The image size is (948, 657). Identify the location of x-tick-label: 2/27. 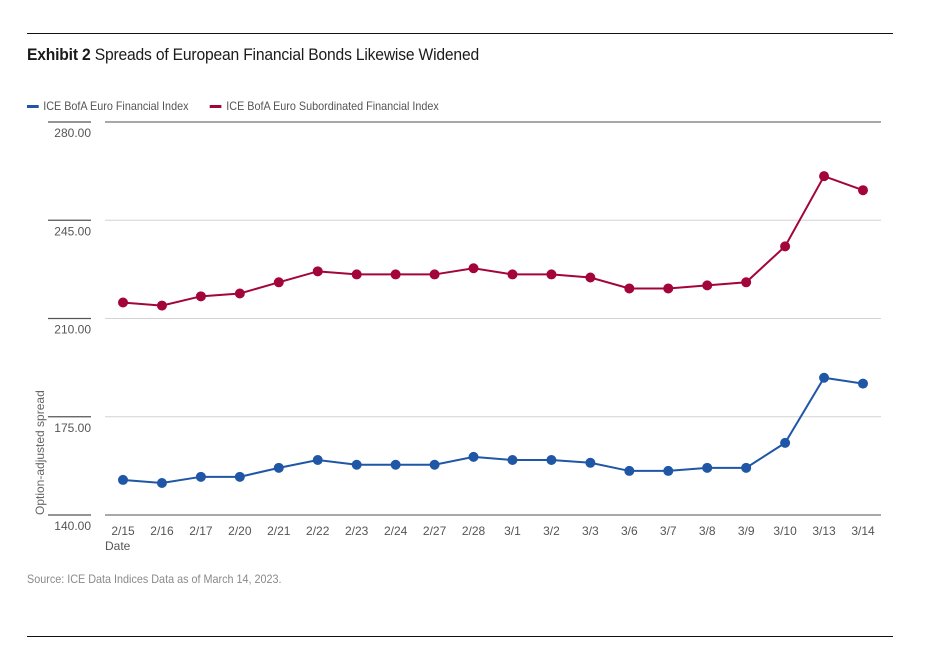
(435, 531).